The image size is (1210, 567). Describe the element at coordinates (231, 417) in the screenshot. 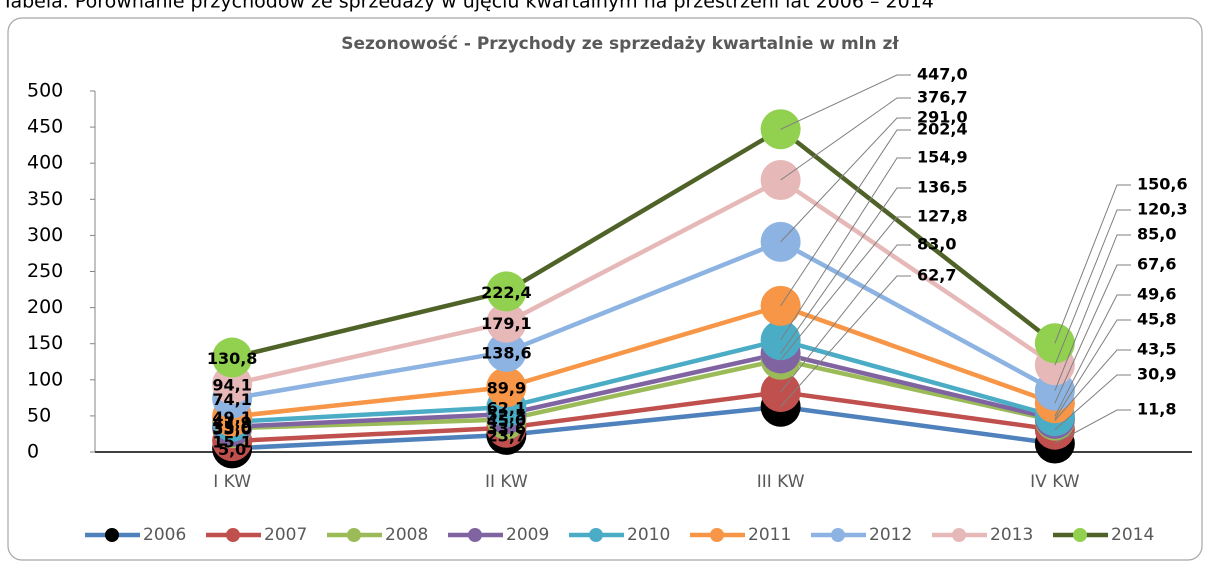

I see `data-label: 49,1` at that location.